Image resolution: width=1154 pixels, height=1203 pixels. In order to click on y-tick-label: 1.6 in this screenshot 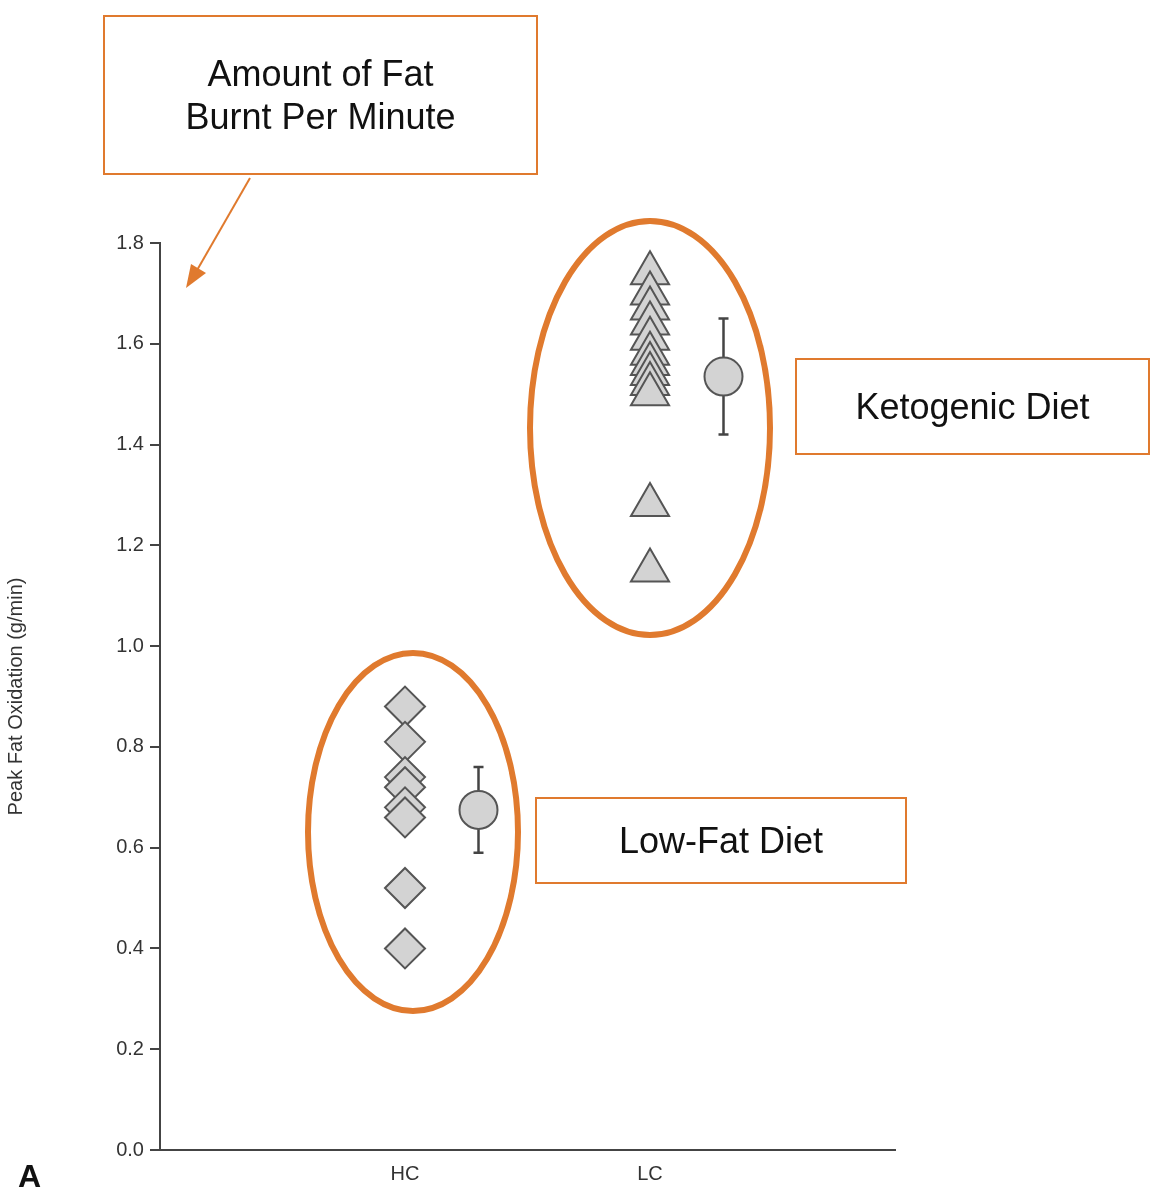, I will do `click(130, 342)`.